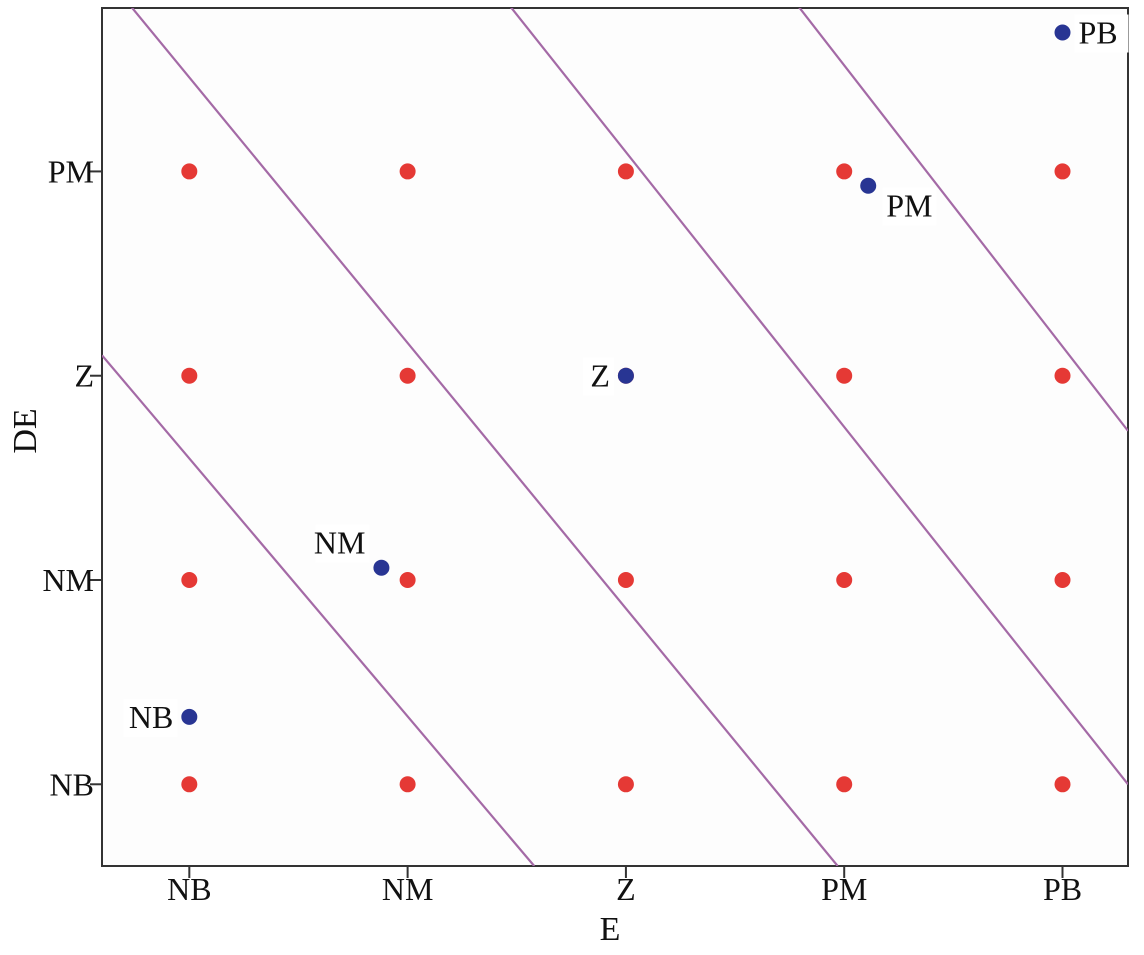 This screenshot has height=955, width=1144. Describe the element at coordinates (84, 376) in the screenshot. I see `y-tick-label-z: Z` at that location.